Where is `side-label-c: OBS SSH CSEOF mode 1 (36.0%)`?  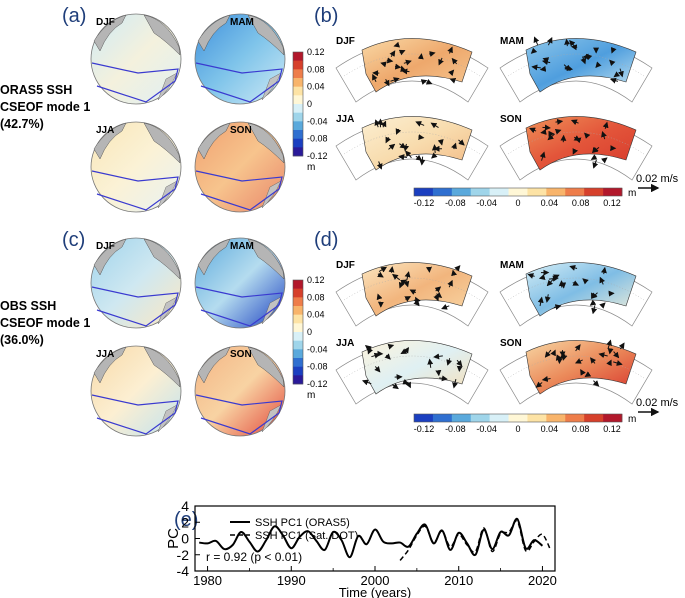 side-label-c: OBS SSH CSEOF mode 1 (36.0%) is located at coordinates (45, 323).